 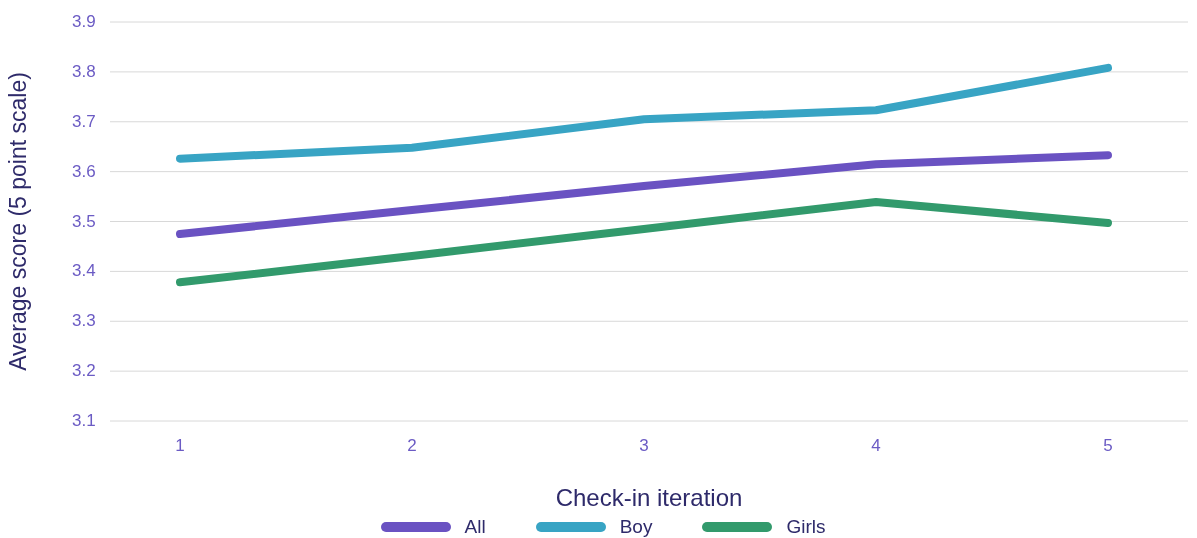 What do you see at coordinates (644, 445) in the screenshot?
I see `x-tick-label: 3` at bounding box center [644, 445].